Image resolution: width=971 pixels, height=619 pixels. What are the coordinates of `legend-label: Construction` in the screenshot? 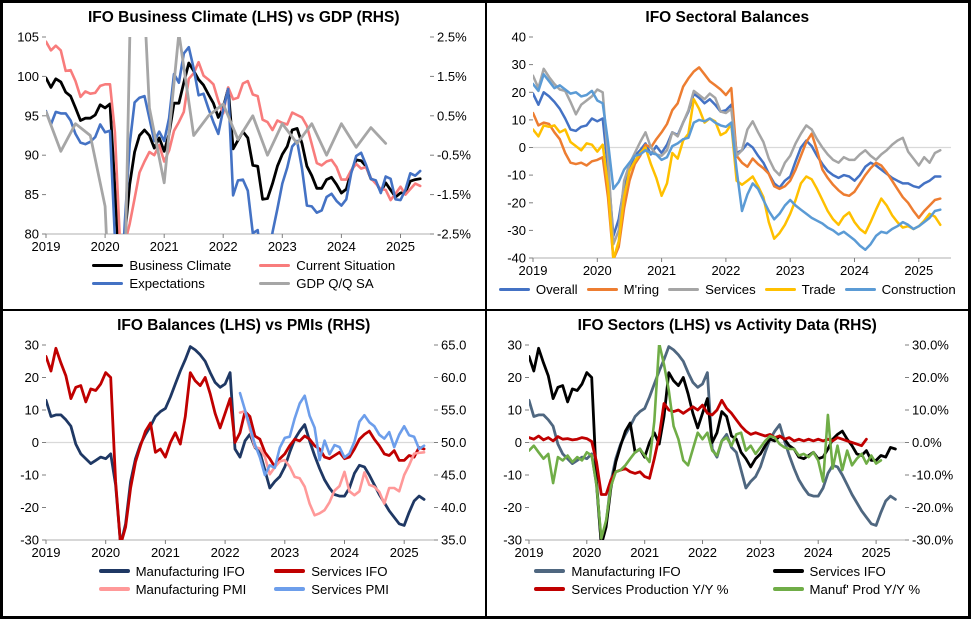 It's located at (918, 289).